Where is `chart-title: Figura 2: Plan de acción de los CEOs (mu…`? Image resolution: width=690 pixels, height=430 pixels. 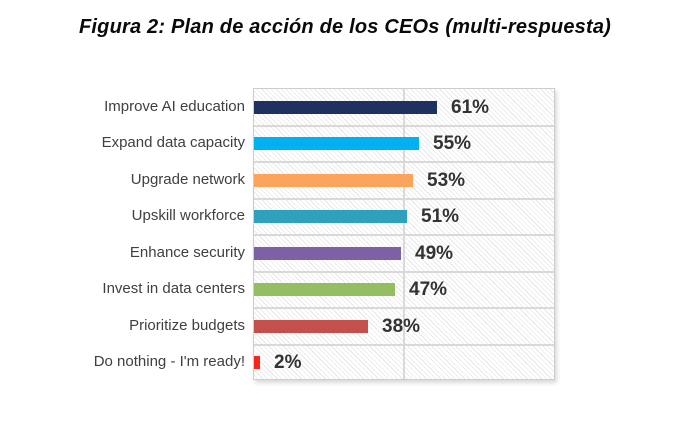
chart-title: Figura 2: Plan de acción de los CEOs (mu… is located at coordinates (345, 27).